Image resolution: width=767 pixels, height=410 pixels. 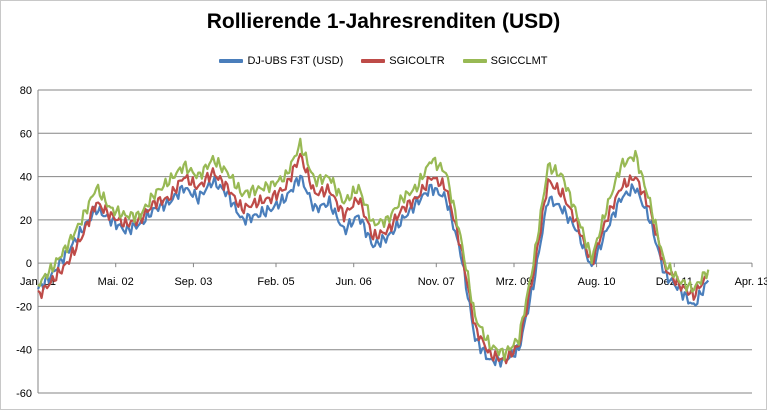 I want to click on y-tick-label: -40, so click(x=24, y=351).